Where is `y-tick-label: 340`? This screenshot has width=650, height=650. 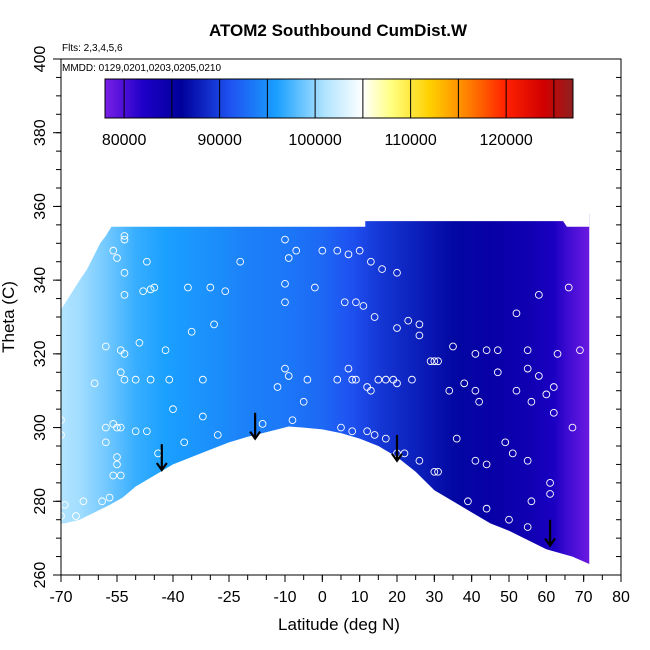
y-tick-label: 340 is located at coordinates (40, 280).